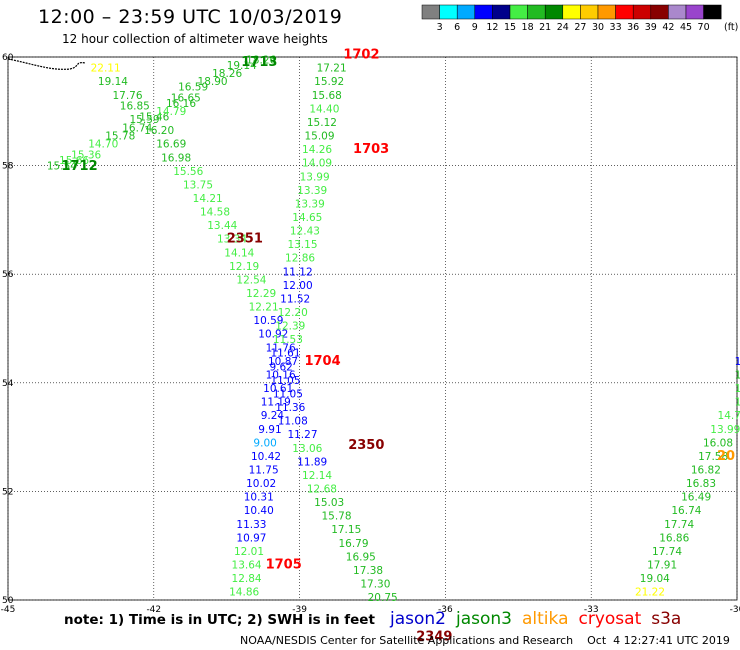 The height and width of the screenshot is (650, 740). Describe the element at coordinates (239, 253) in the screenshot. I see `wave-height-value: 14.14` at that location.